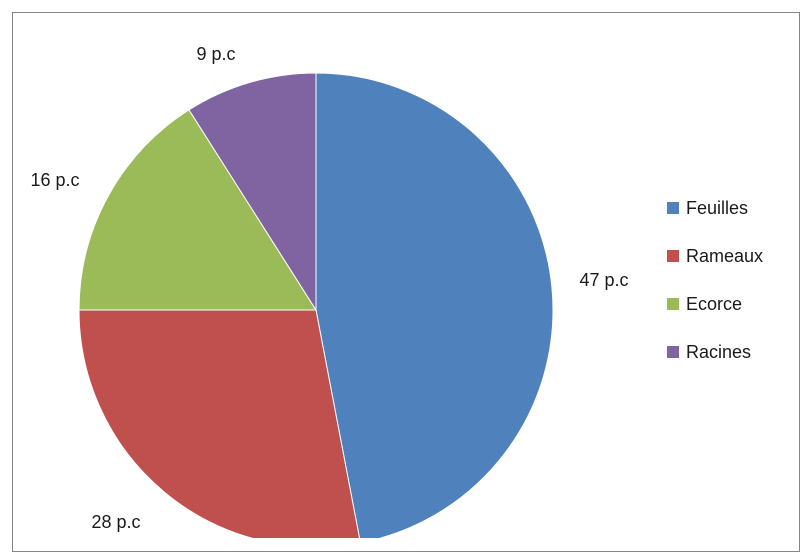 The width and height of the screenshot is (802, 552). I want to click on legend-label-racines: Racines, so click(718, 352).